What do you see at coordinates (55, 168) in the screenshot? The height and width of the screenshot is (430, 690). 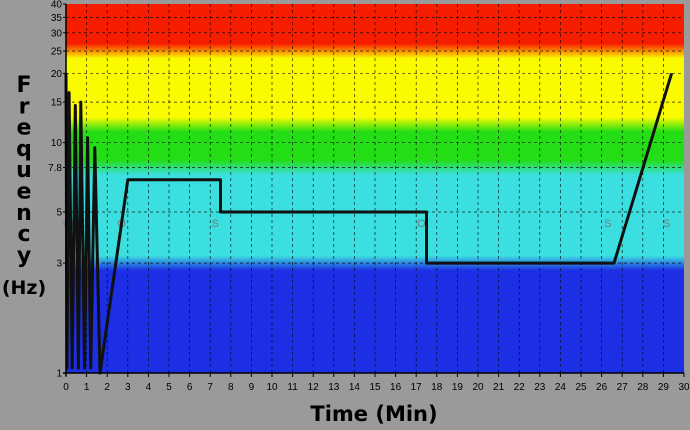 I see `y-tick-label: 7.8` at bounding box center [55, 168].